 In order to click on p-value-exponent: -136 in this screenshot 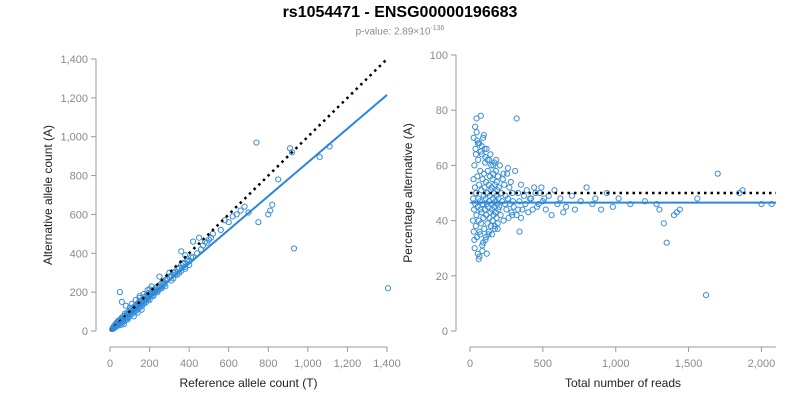, I will do `click(437, 28)`.